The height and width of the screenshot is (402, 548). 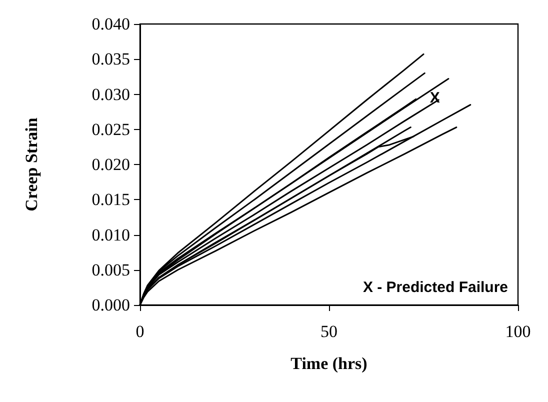 I want to click on y-tick-label: 0.025, so click(x=111, y=129).